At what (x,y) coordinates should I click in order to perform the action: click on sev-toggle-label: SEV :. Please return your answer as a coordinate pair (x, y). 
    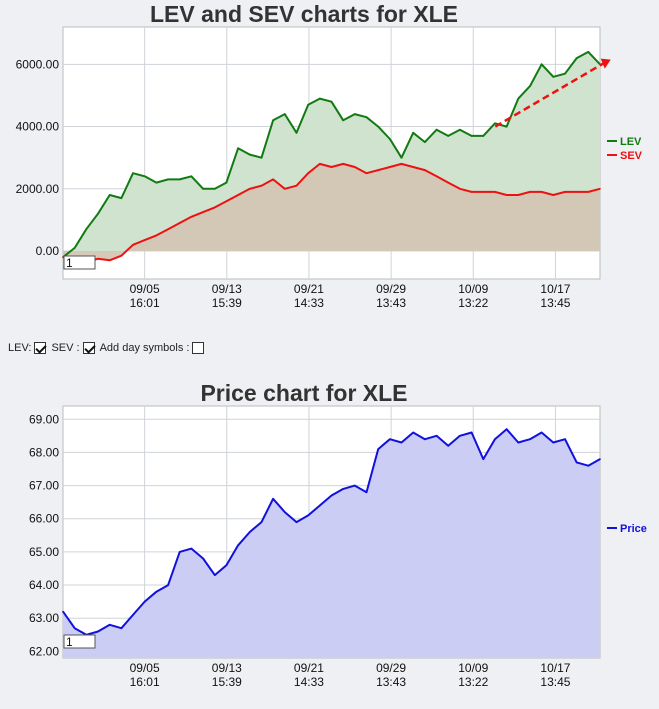
    Looking at the image, I should click on (65, 348).